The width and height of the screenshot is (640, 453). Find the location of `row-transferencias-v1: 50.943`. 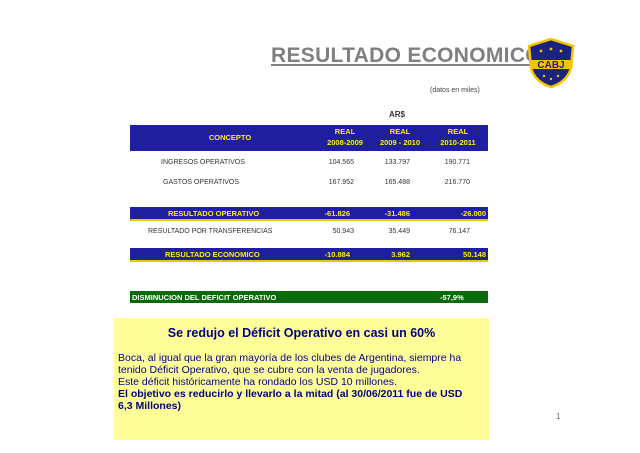

row-transferencias-v1: 50.943 is located at coordinates (343, 231).